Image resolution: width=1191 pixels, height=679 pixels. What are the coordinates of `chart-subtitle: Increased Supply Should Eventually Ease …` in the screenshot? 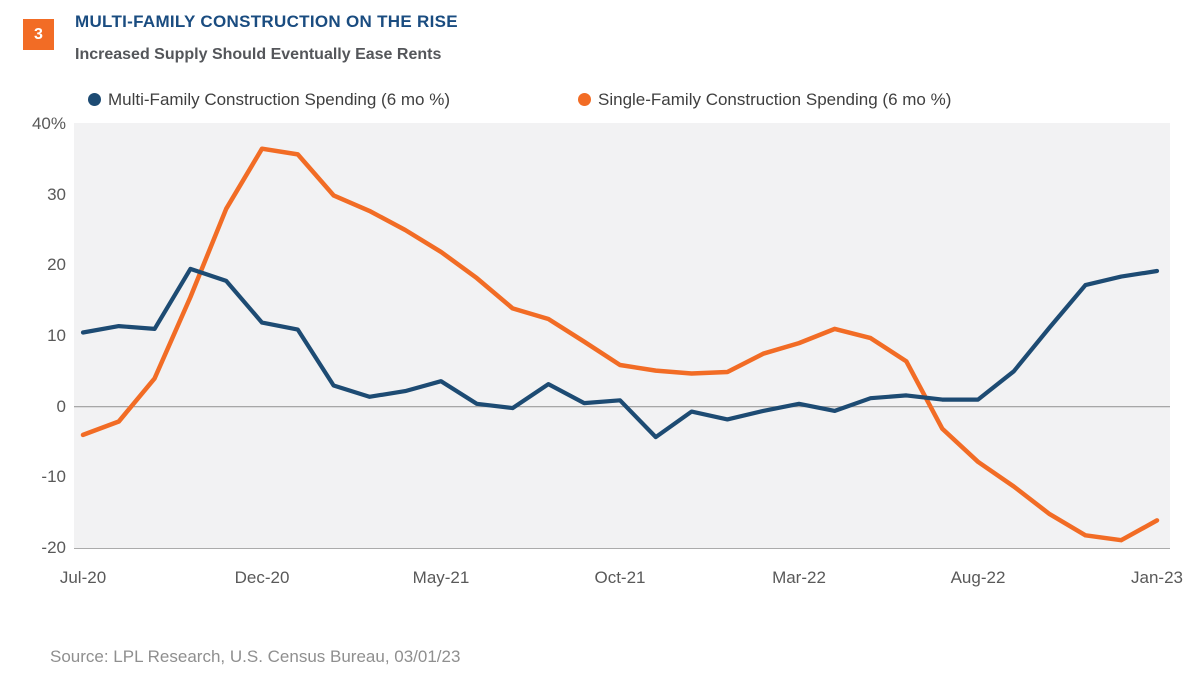 It's located at (258, 54).